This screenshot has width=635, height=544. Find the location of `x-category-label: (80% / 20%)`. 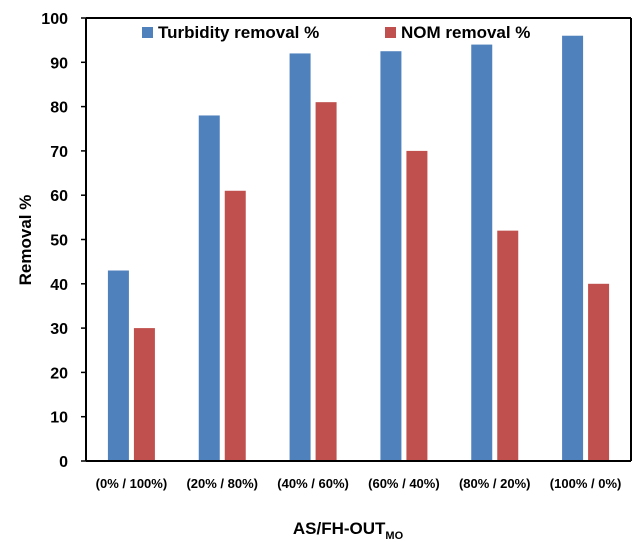

x-category-label: (80% / 20%) is located at coordinates (495, 483).